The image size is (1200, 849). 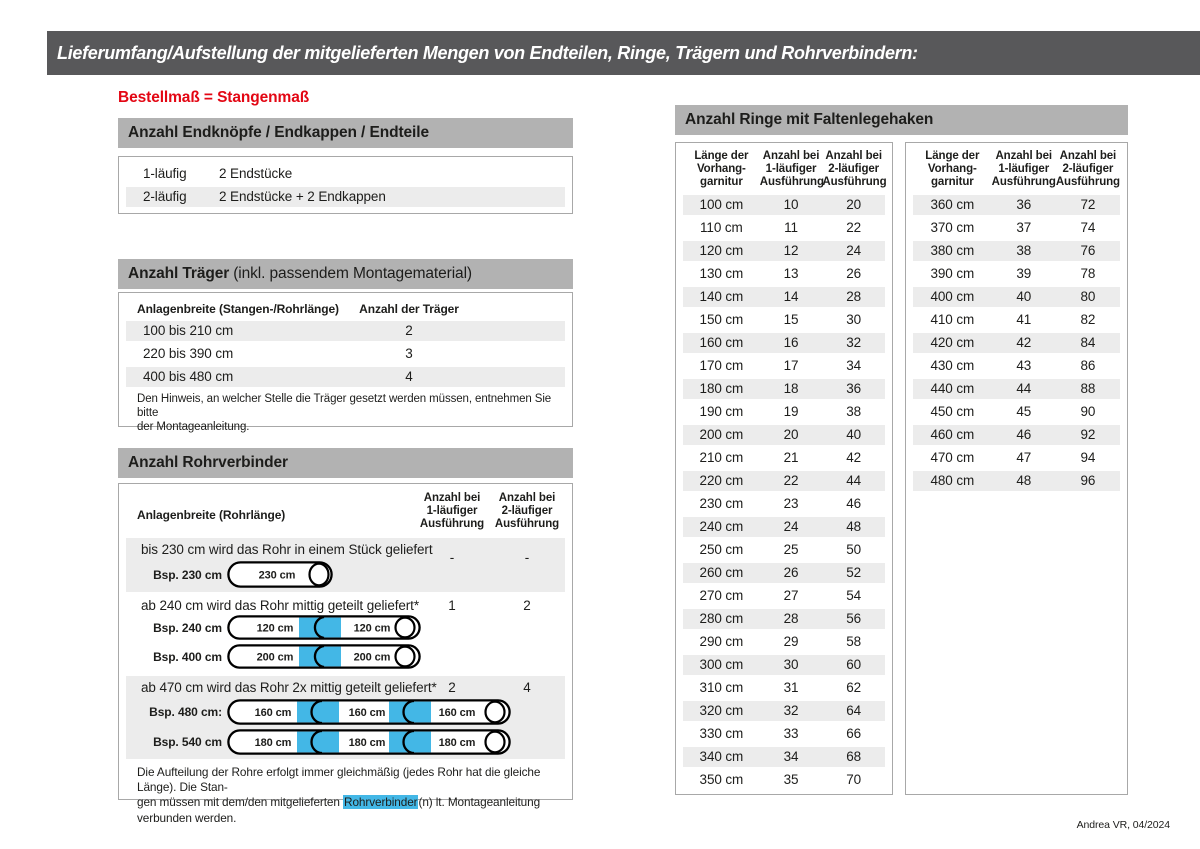 What do you see at coordinates (721, 227) in the screenshot?
I see `length-cell: 110 cm` at bounding box center [721, 227].